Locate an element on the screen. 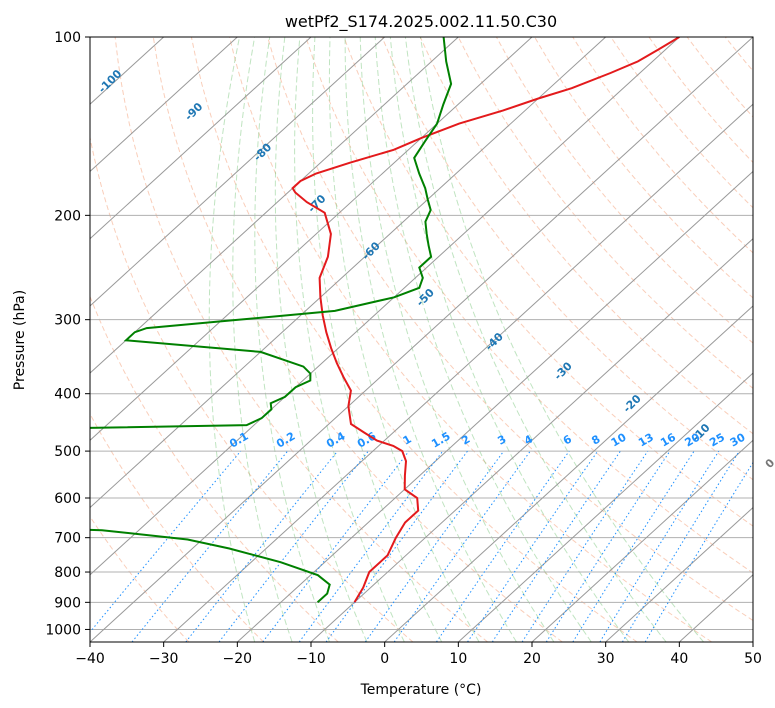  mixing-ratio-label: 1 is located at coordinates (407, 440).